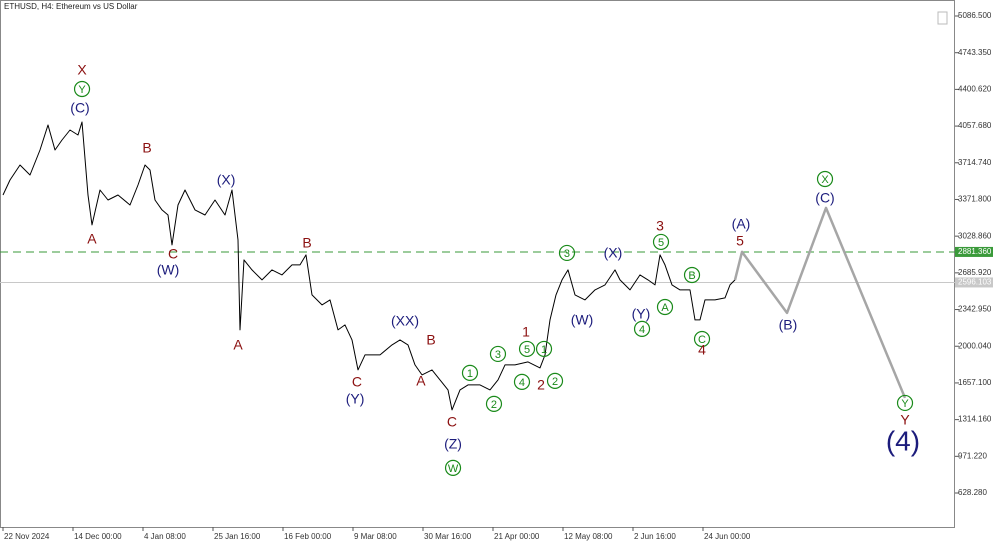  What do you see at coordinates (453, 444) in the screenshot?
I see `wave-label: (Z)` at bounding box center [453, 444].